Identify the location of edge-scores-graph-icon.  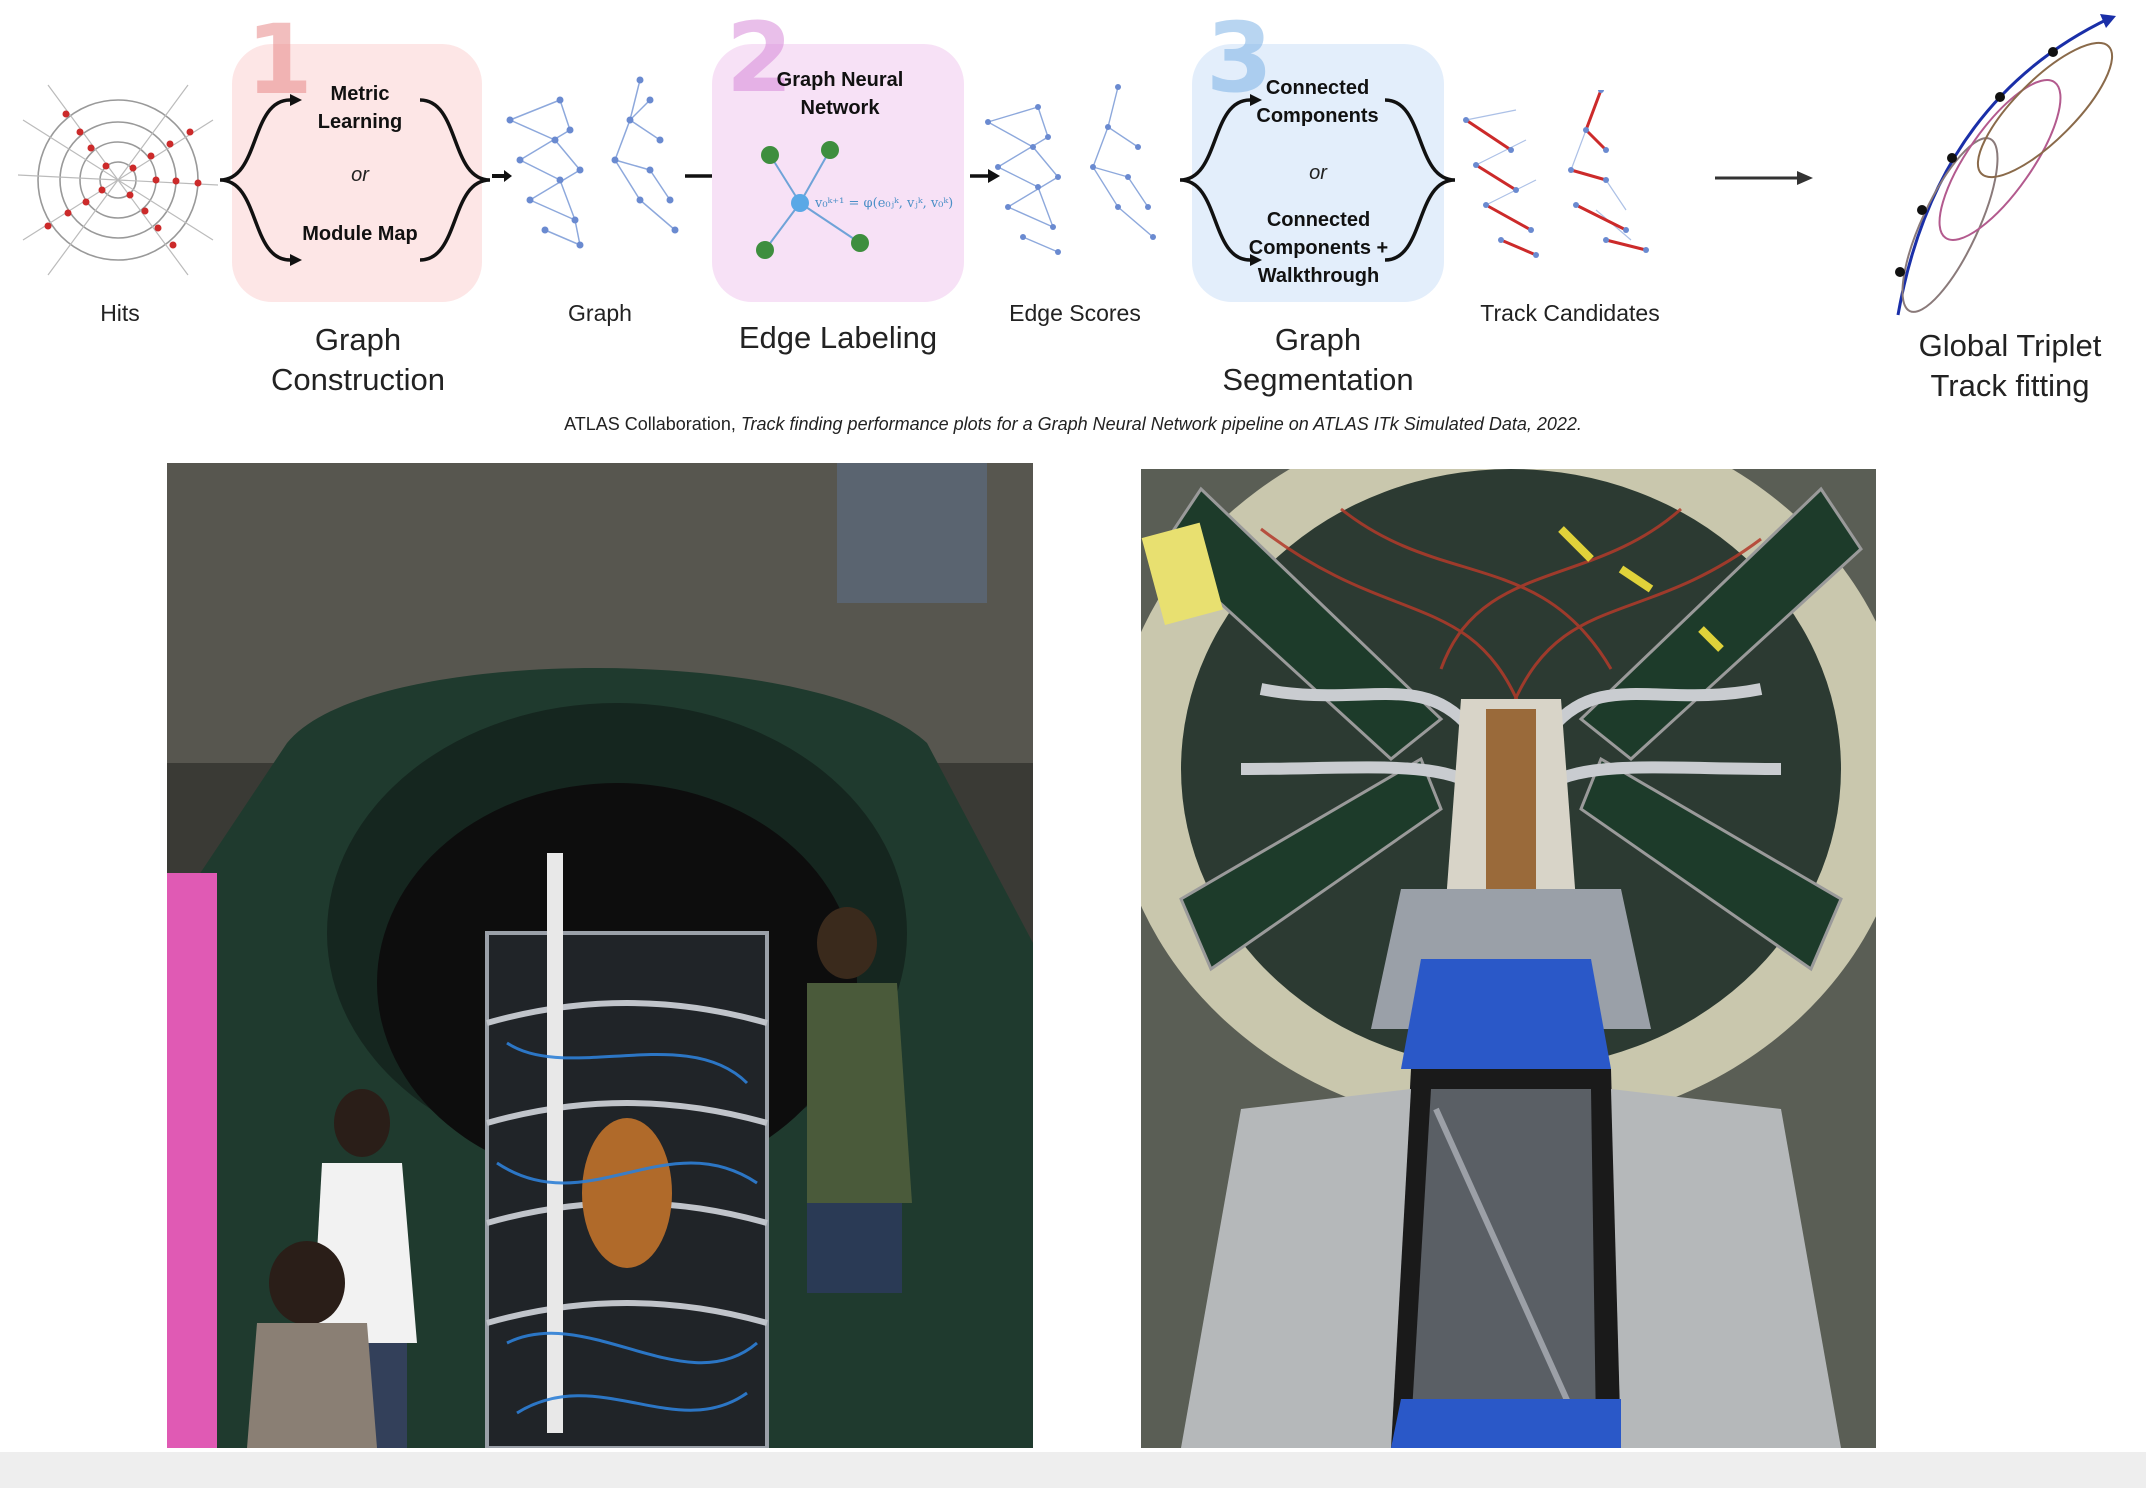
(1070, 169).